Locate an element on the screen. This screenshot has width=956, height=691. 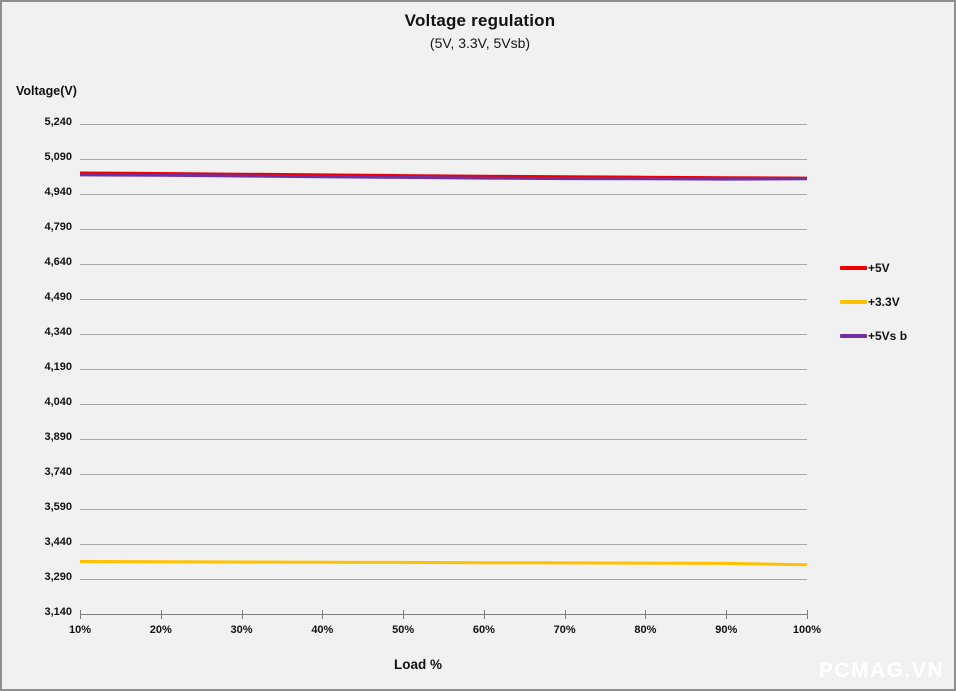
legend-item-+5Vsb: +5Vs b is located at coordinates (873, 336).